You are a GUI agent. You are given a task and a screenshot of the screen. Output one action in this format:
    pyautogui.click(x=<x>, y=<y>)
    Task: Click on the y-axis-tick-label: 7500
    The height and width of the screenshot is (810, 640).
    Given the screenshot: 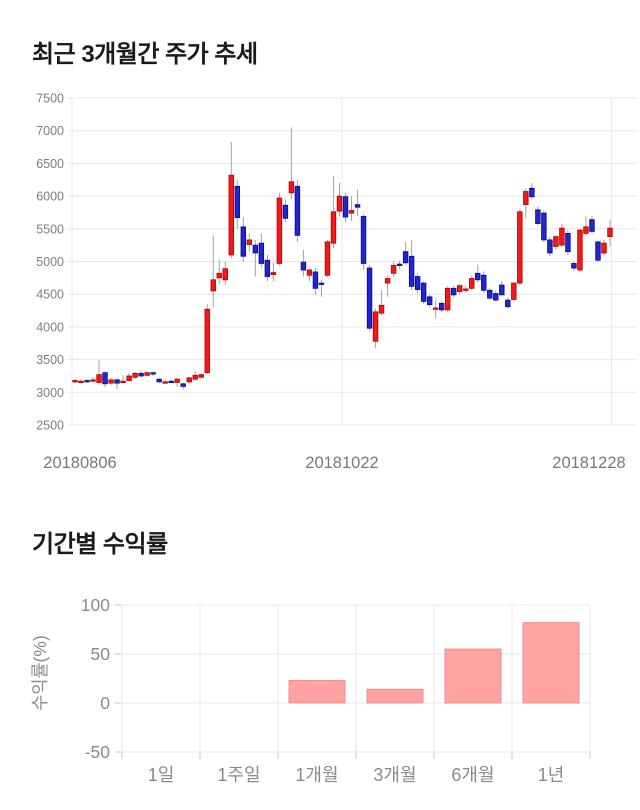 What is the action you would take?
    pyautogui.click(x=50, y=99)
    